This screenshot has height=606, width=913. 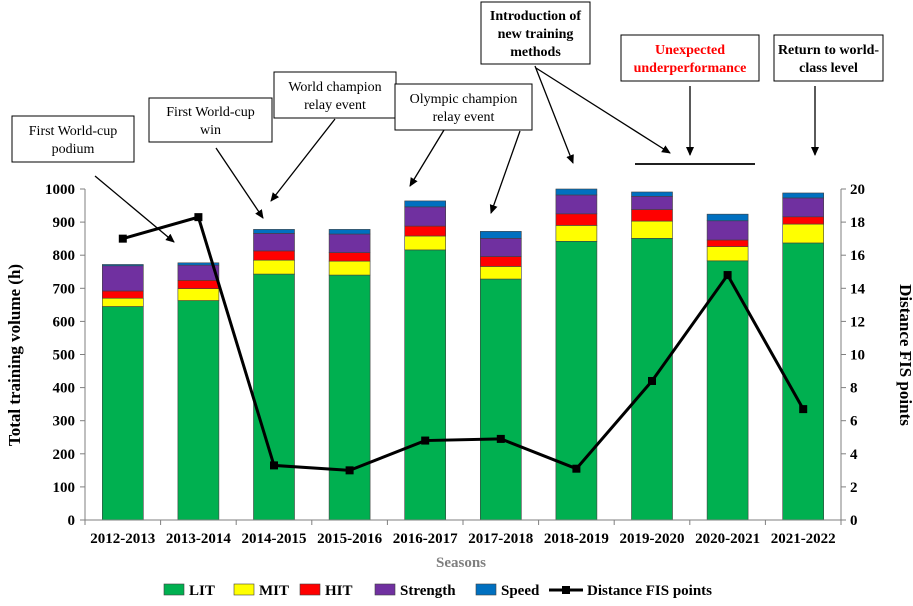 What do you see at coordinates (854, 521) in the screenshot?
I see `y2-tick-label: 0` at bounding box center [854, 521].